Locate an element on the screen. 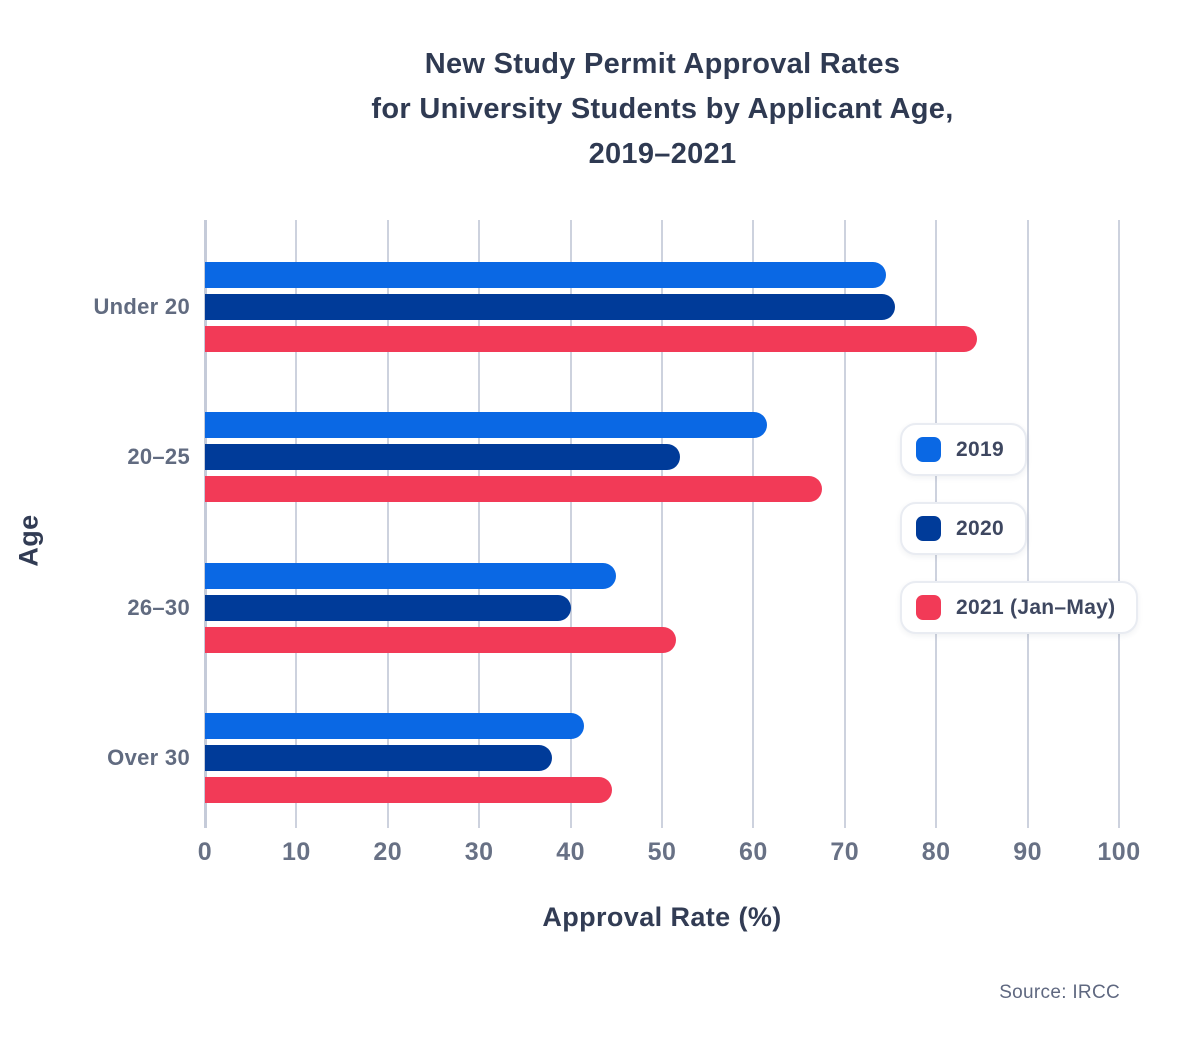 This screenshot has height=1038, width=1200. bar-20-25-2019 is located at coordinates (486, 425).